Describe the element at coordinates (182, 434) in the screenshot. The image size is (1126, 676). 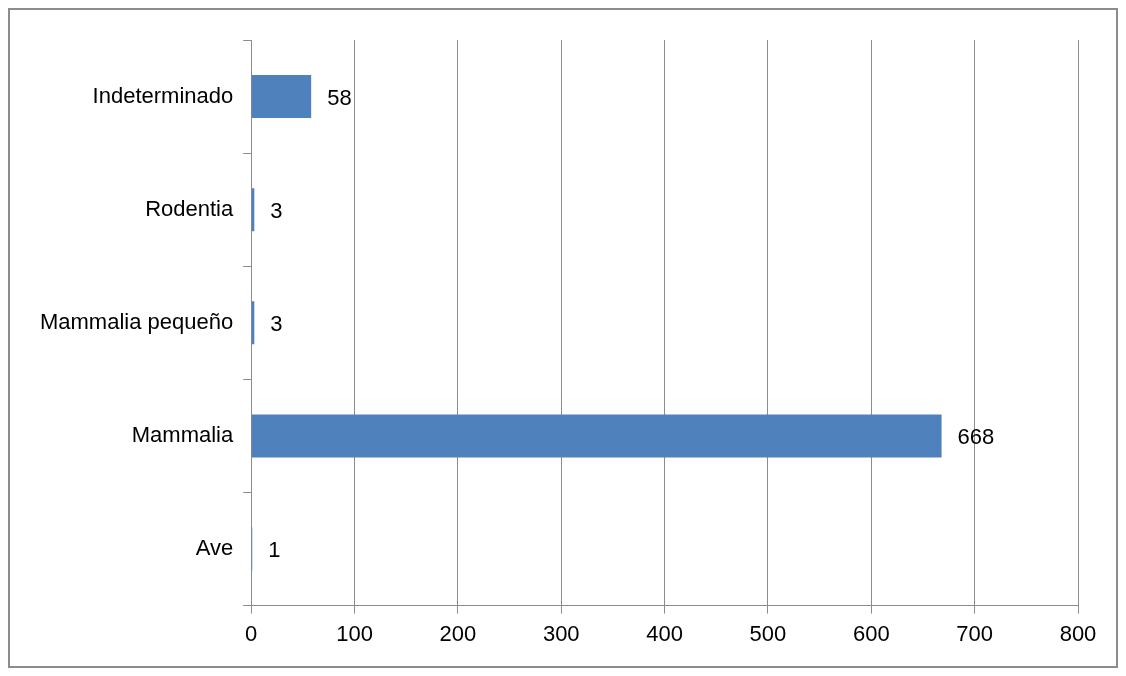
I see `y-tick-label: Mammalia` at that location.